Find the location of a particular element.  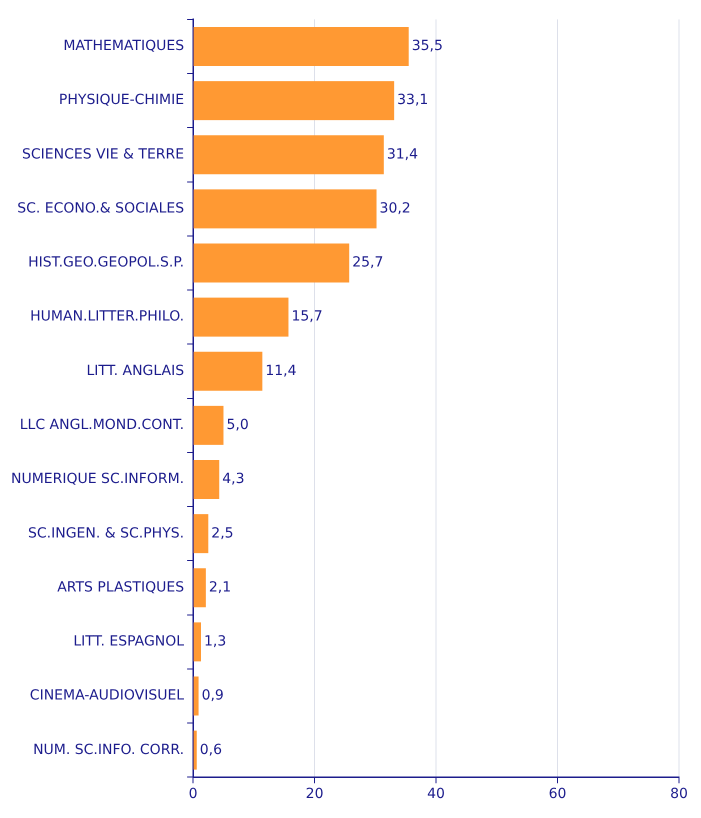

data-label: 5,0 is located at coordinates (237, 425).